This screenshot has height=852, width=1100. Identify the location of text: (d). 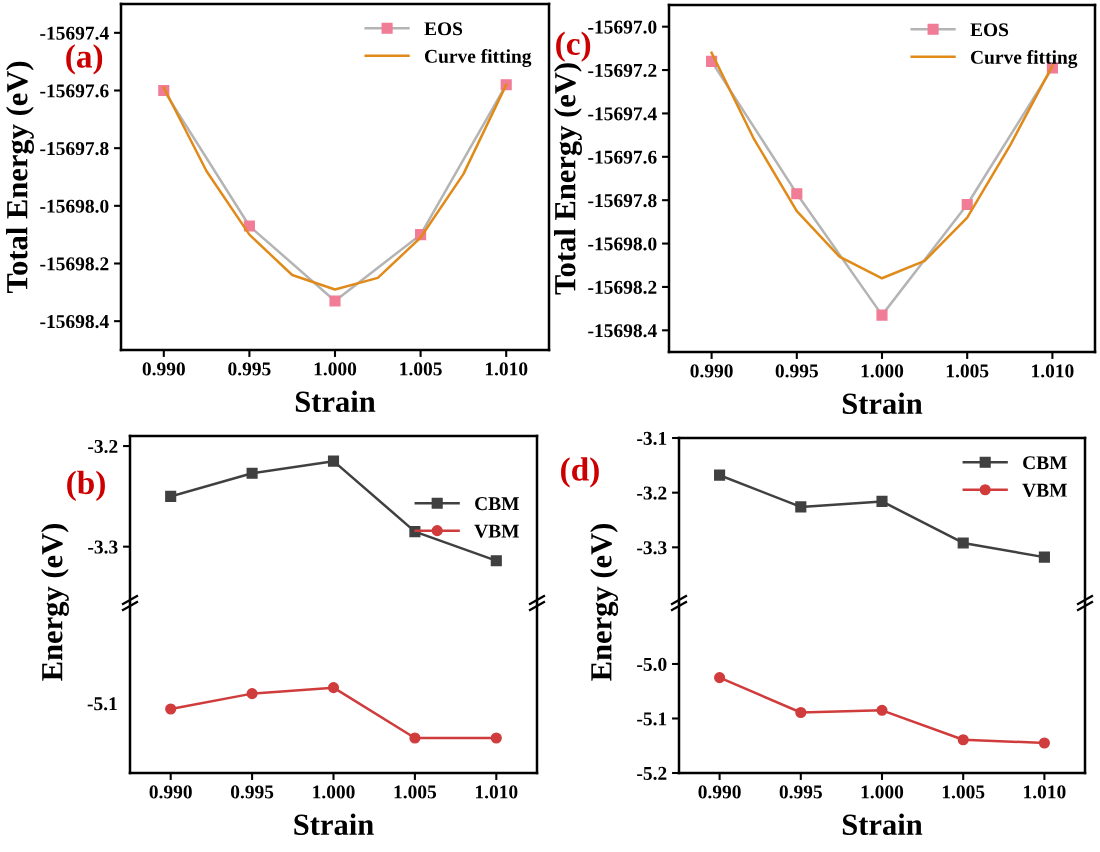
(580, 472).